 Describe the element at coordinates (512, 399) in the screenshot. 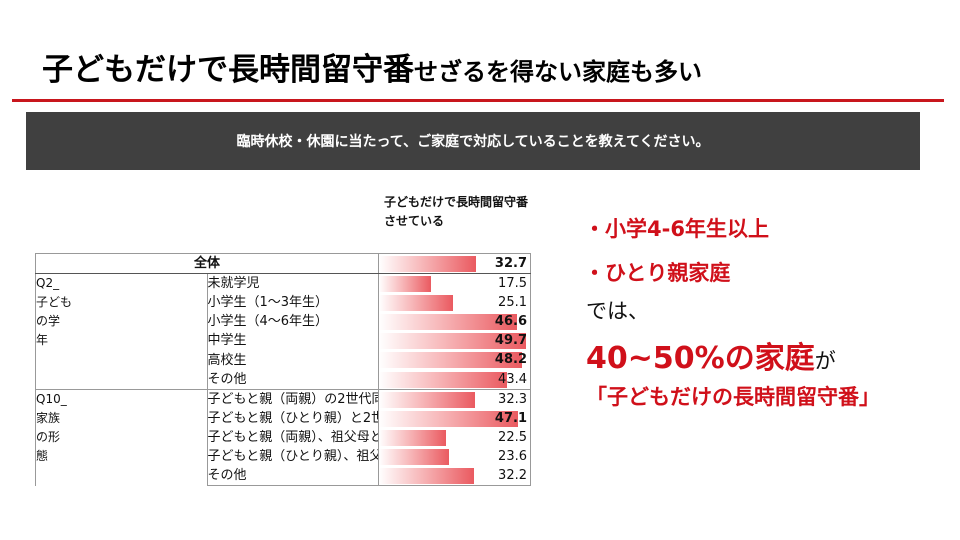

I see `data-label: 32.3` at that location.